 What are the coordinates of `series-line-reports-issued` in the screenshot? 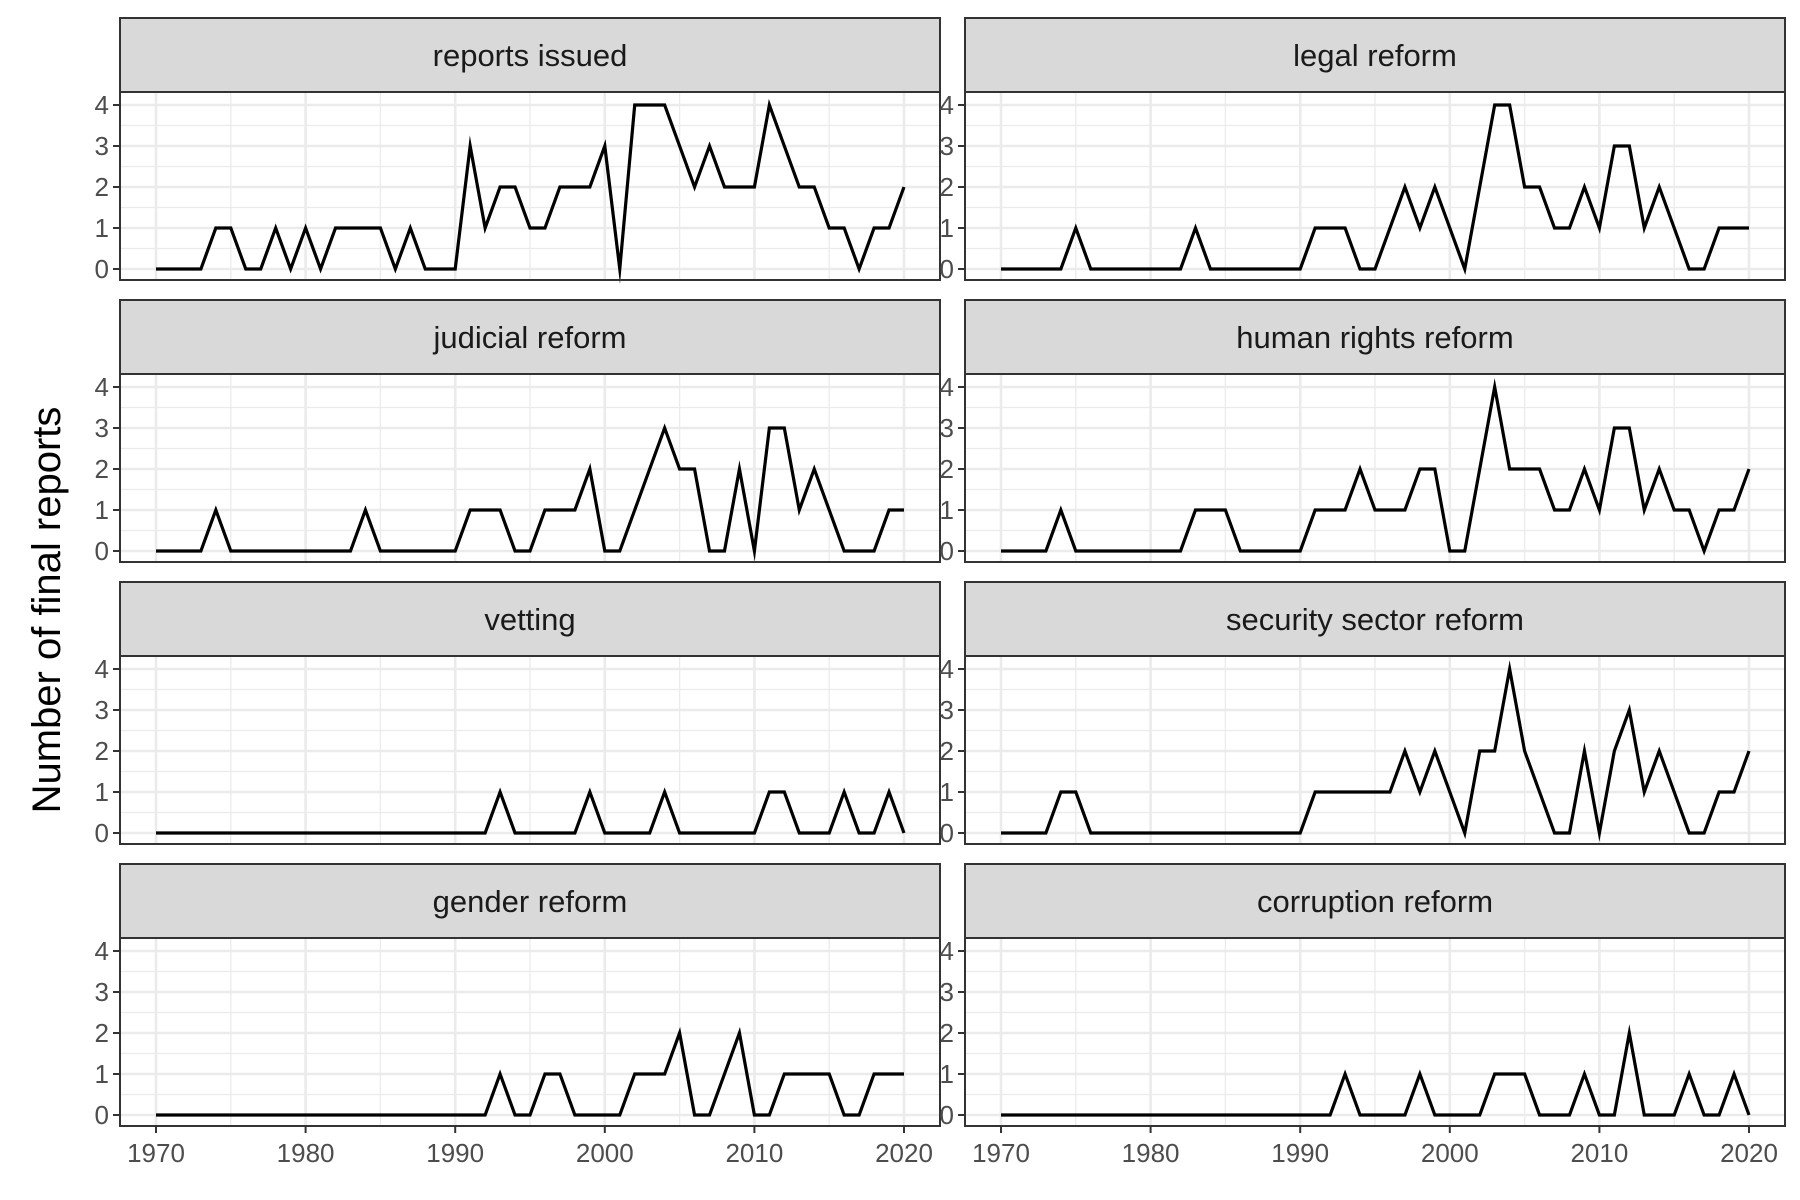 It's located at (531, 191).